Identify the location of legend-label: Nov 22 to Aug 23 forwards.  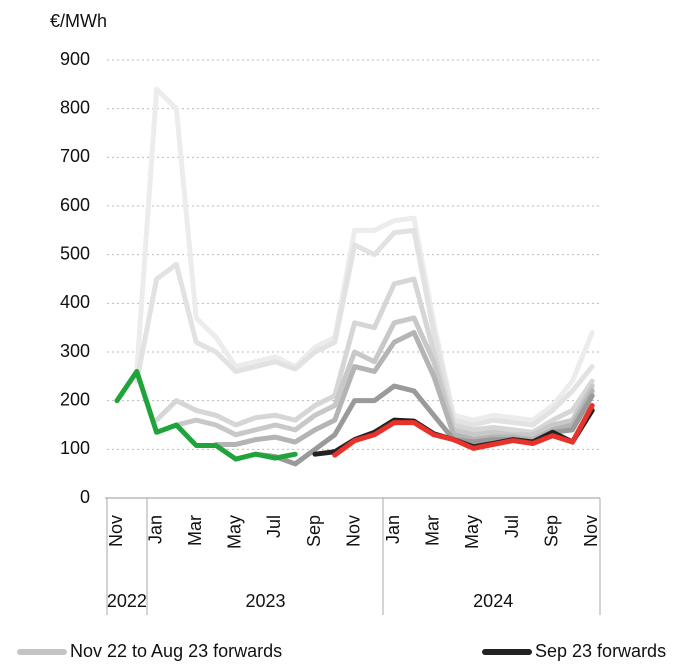
(176, 651).